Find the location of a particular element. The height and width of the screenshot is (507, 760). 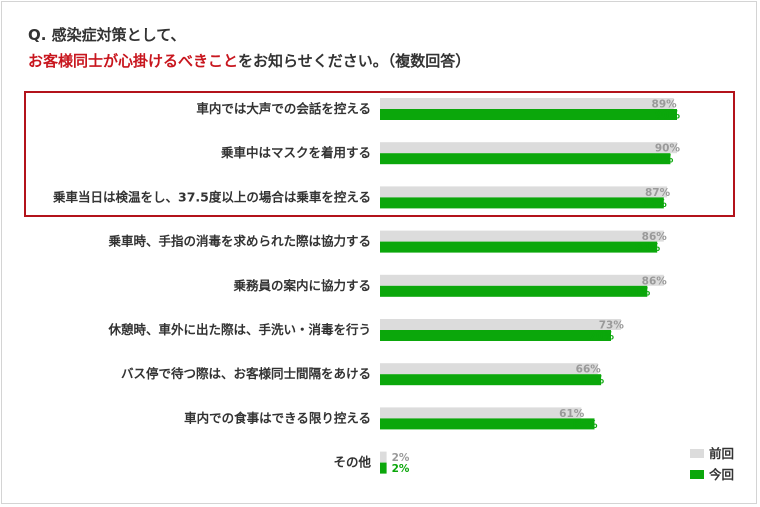

category-label: 車内では大声での会話を控える is located at coordinates (283, 108).